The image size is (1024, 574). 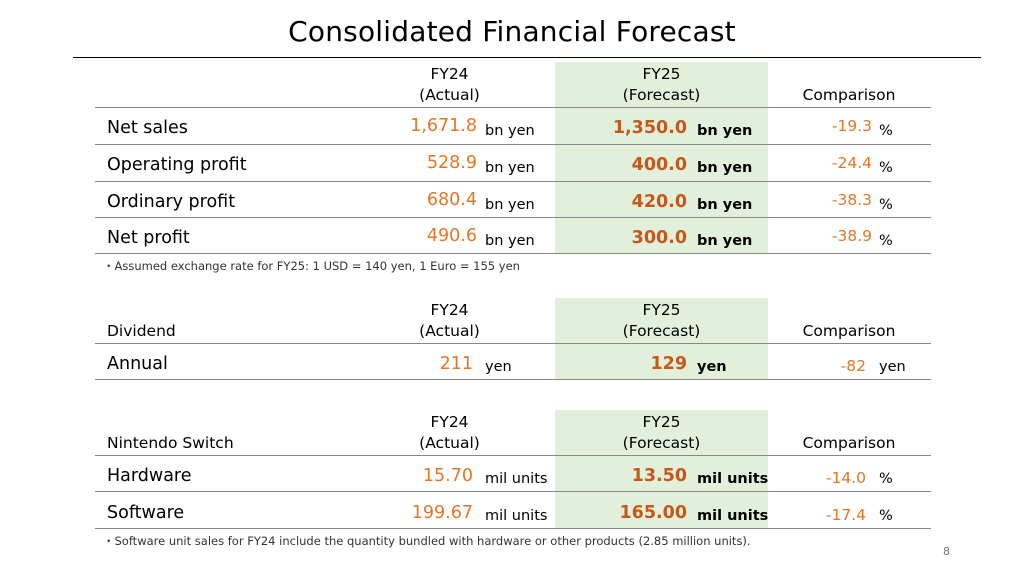 What do you see at coordinates (146, 513) in the screenshot?
I see `row-label-software: Software` at bounding box center [146, 513].